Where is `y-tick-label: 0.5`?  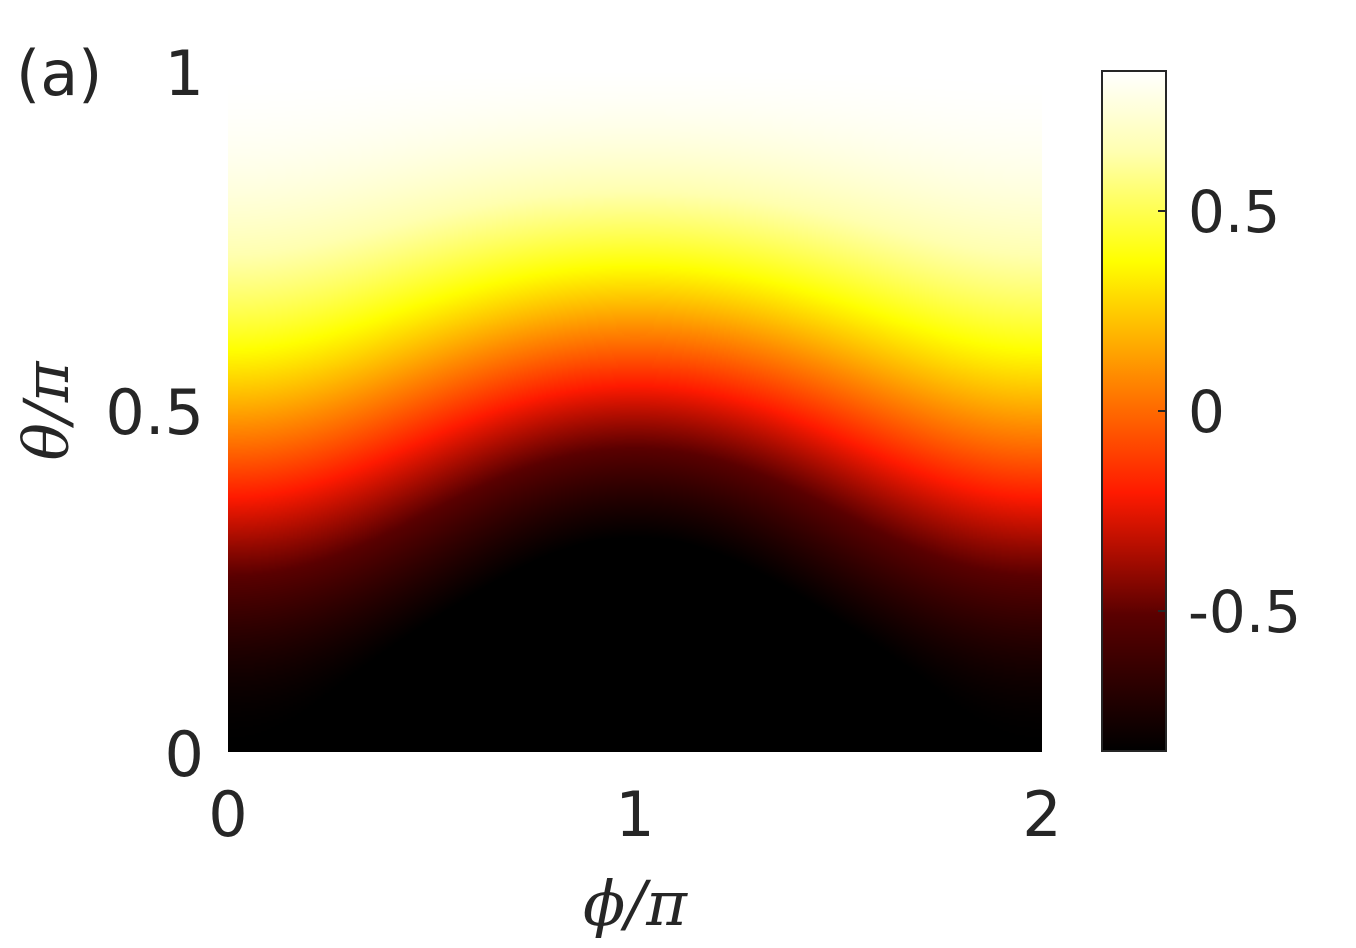 y-tick-label: 0.5 is located at coordinates (154, 412).